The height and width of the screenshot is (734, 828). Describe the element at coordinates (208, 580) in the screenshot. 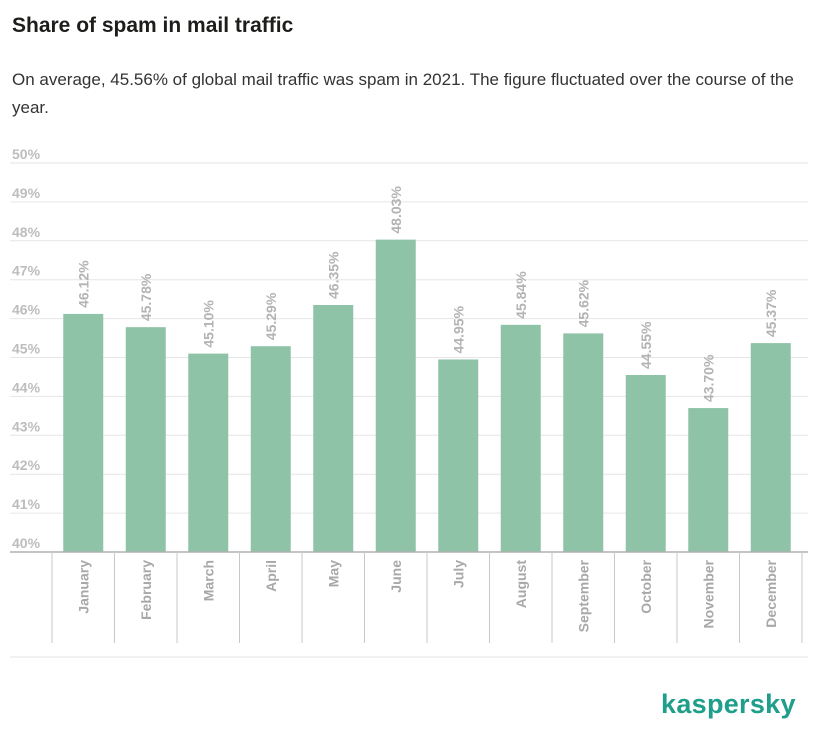

I see `x-tick-label: March` at that location.